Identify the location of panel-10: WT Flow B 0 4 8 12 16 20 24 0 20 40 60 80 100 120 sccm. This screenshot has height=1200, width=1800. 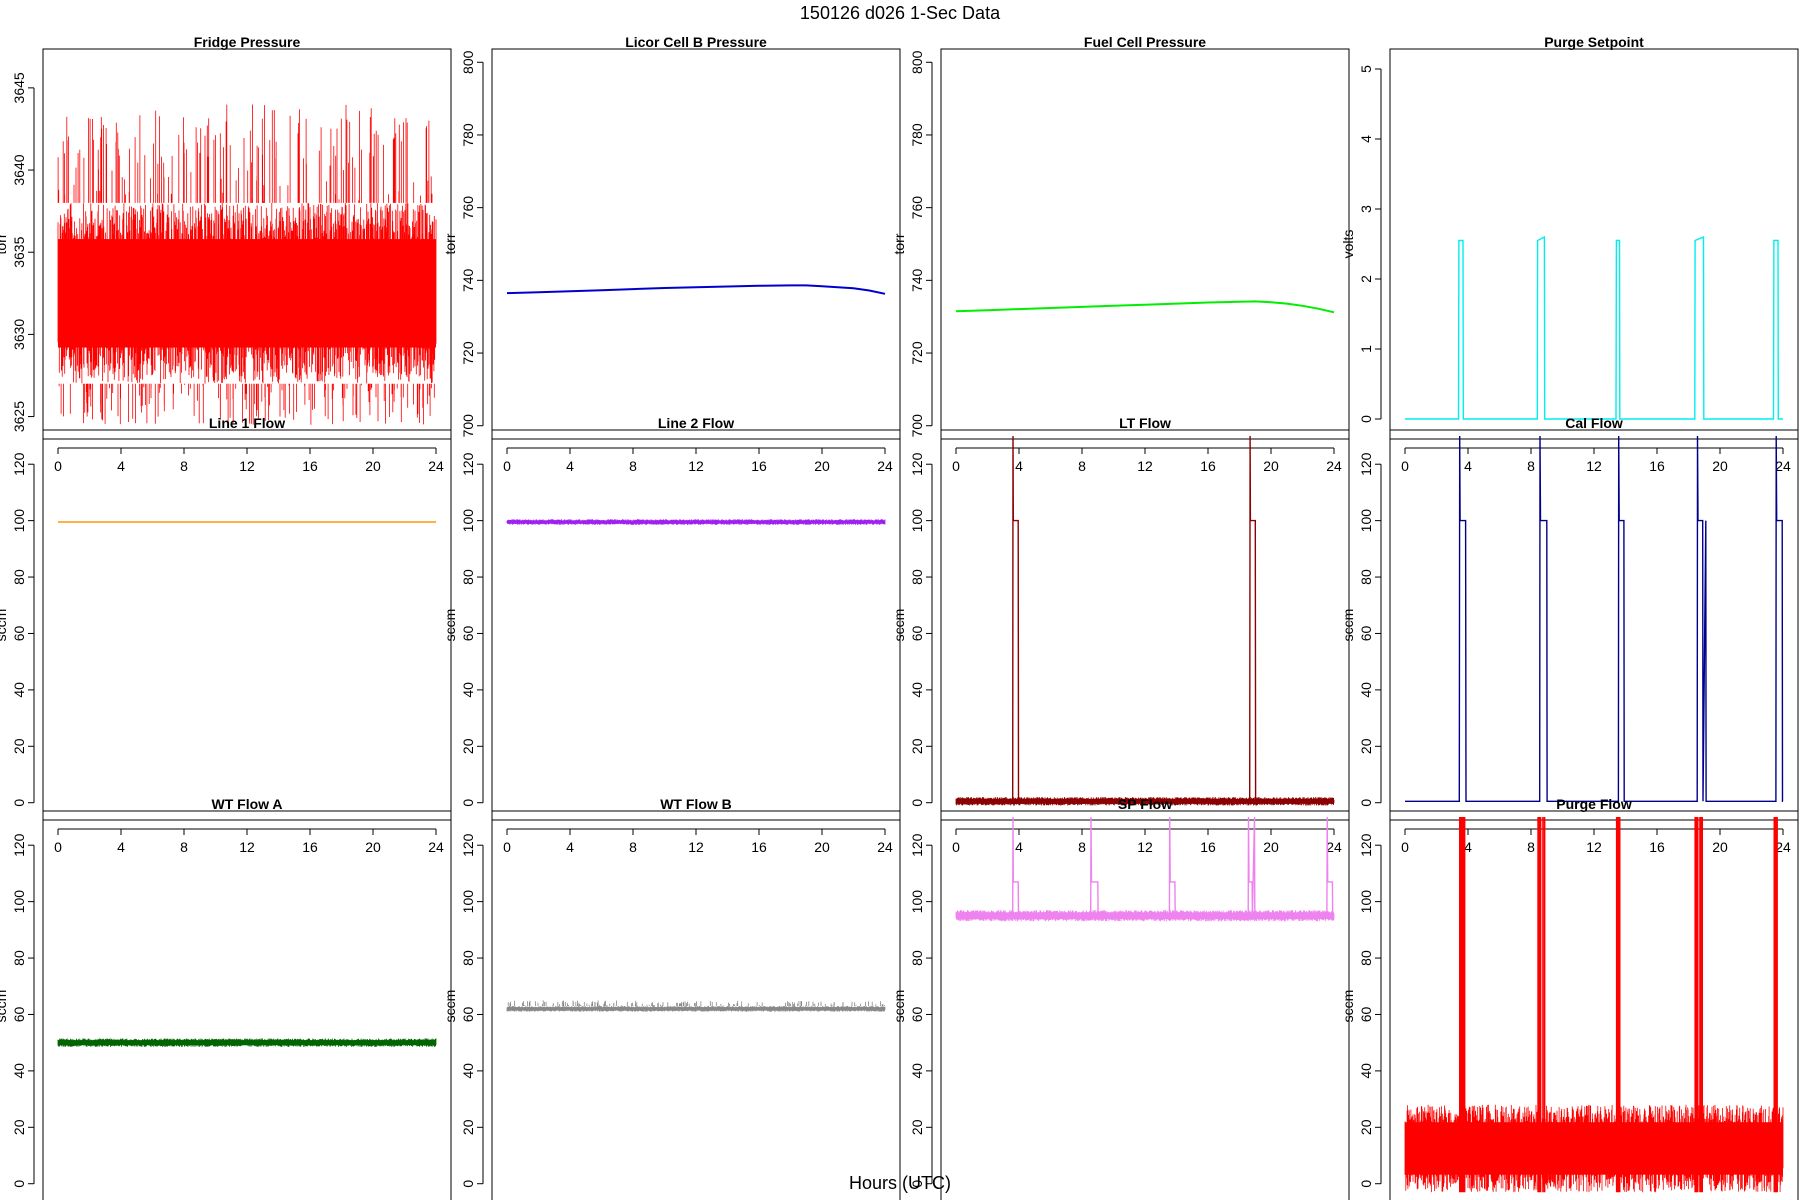
(671, 998).